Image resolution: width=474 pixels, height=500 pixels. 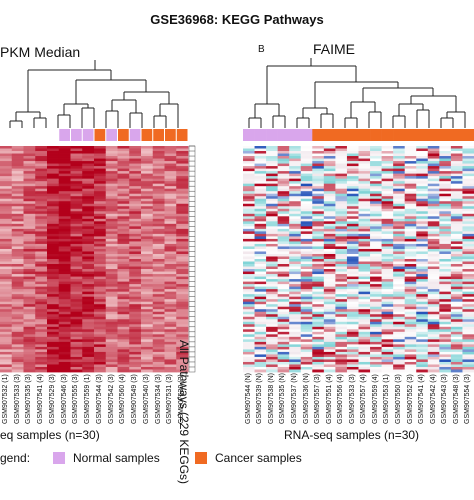 What do you see at coordinates (59, 458) in the screenshot?
I see `normal-legend-swatch` at bounding box center [59, 458].